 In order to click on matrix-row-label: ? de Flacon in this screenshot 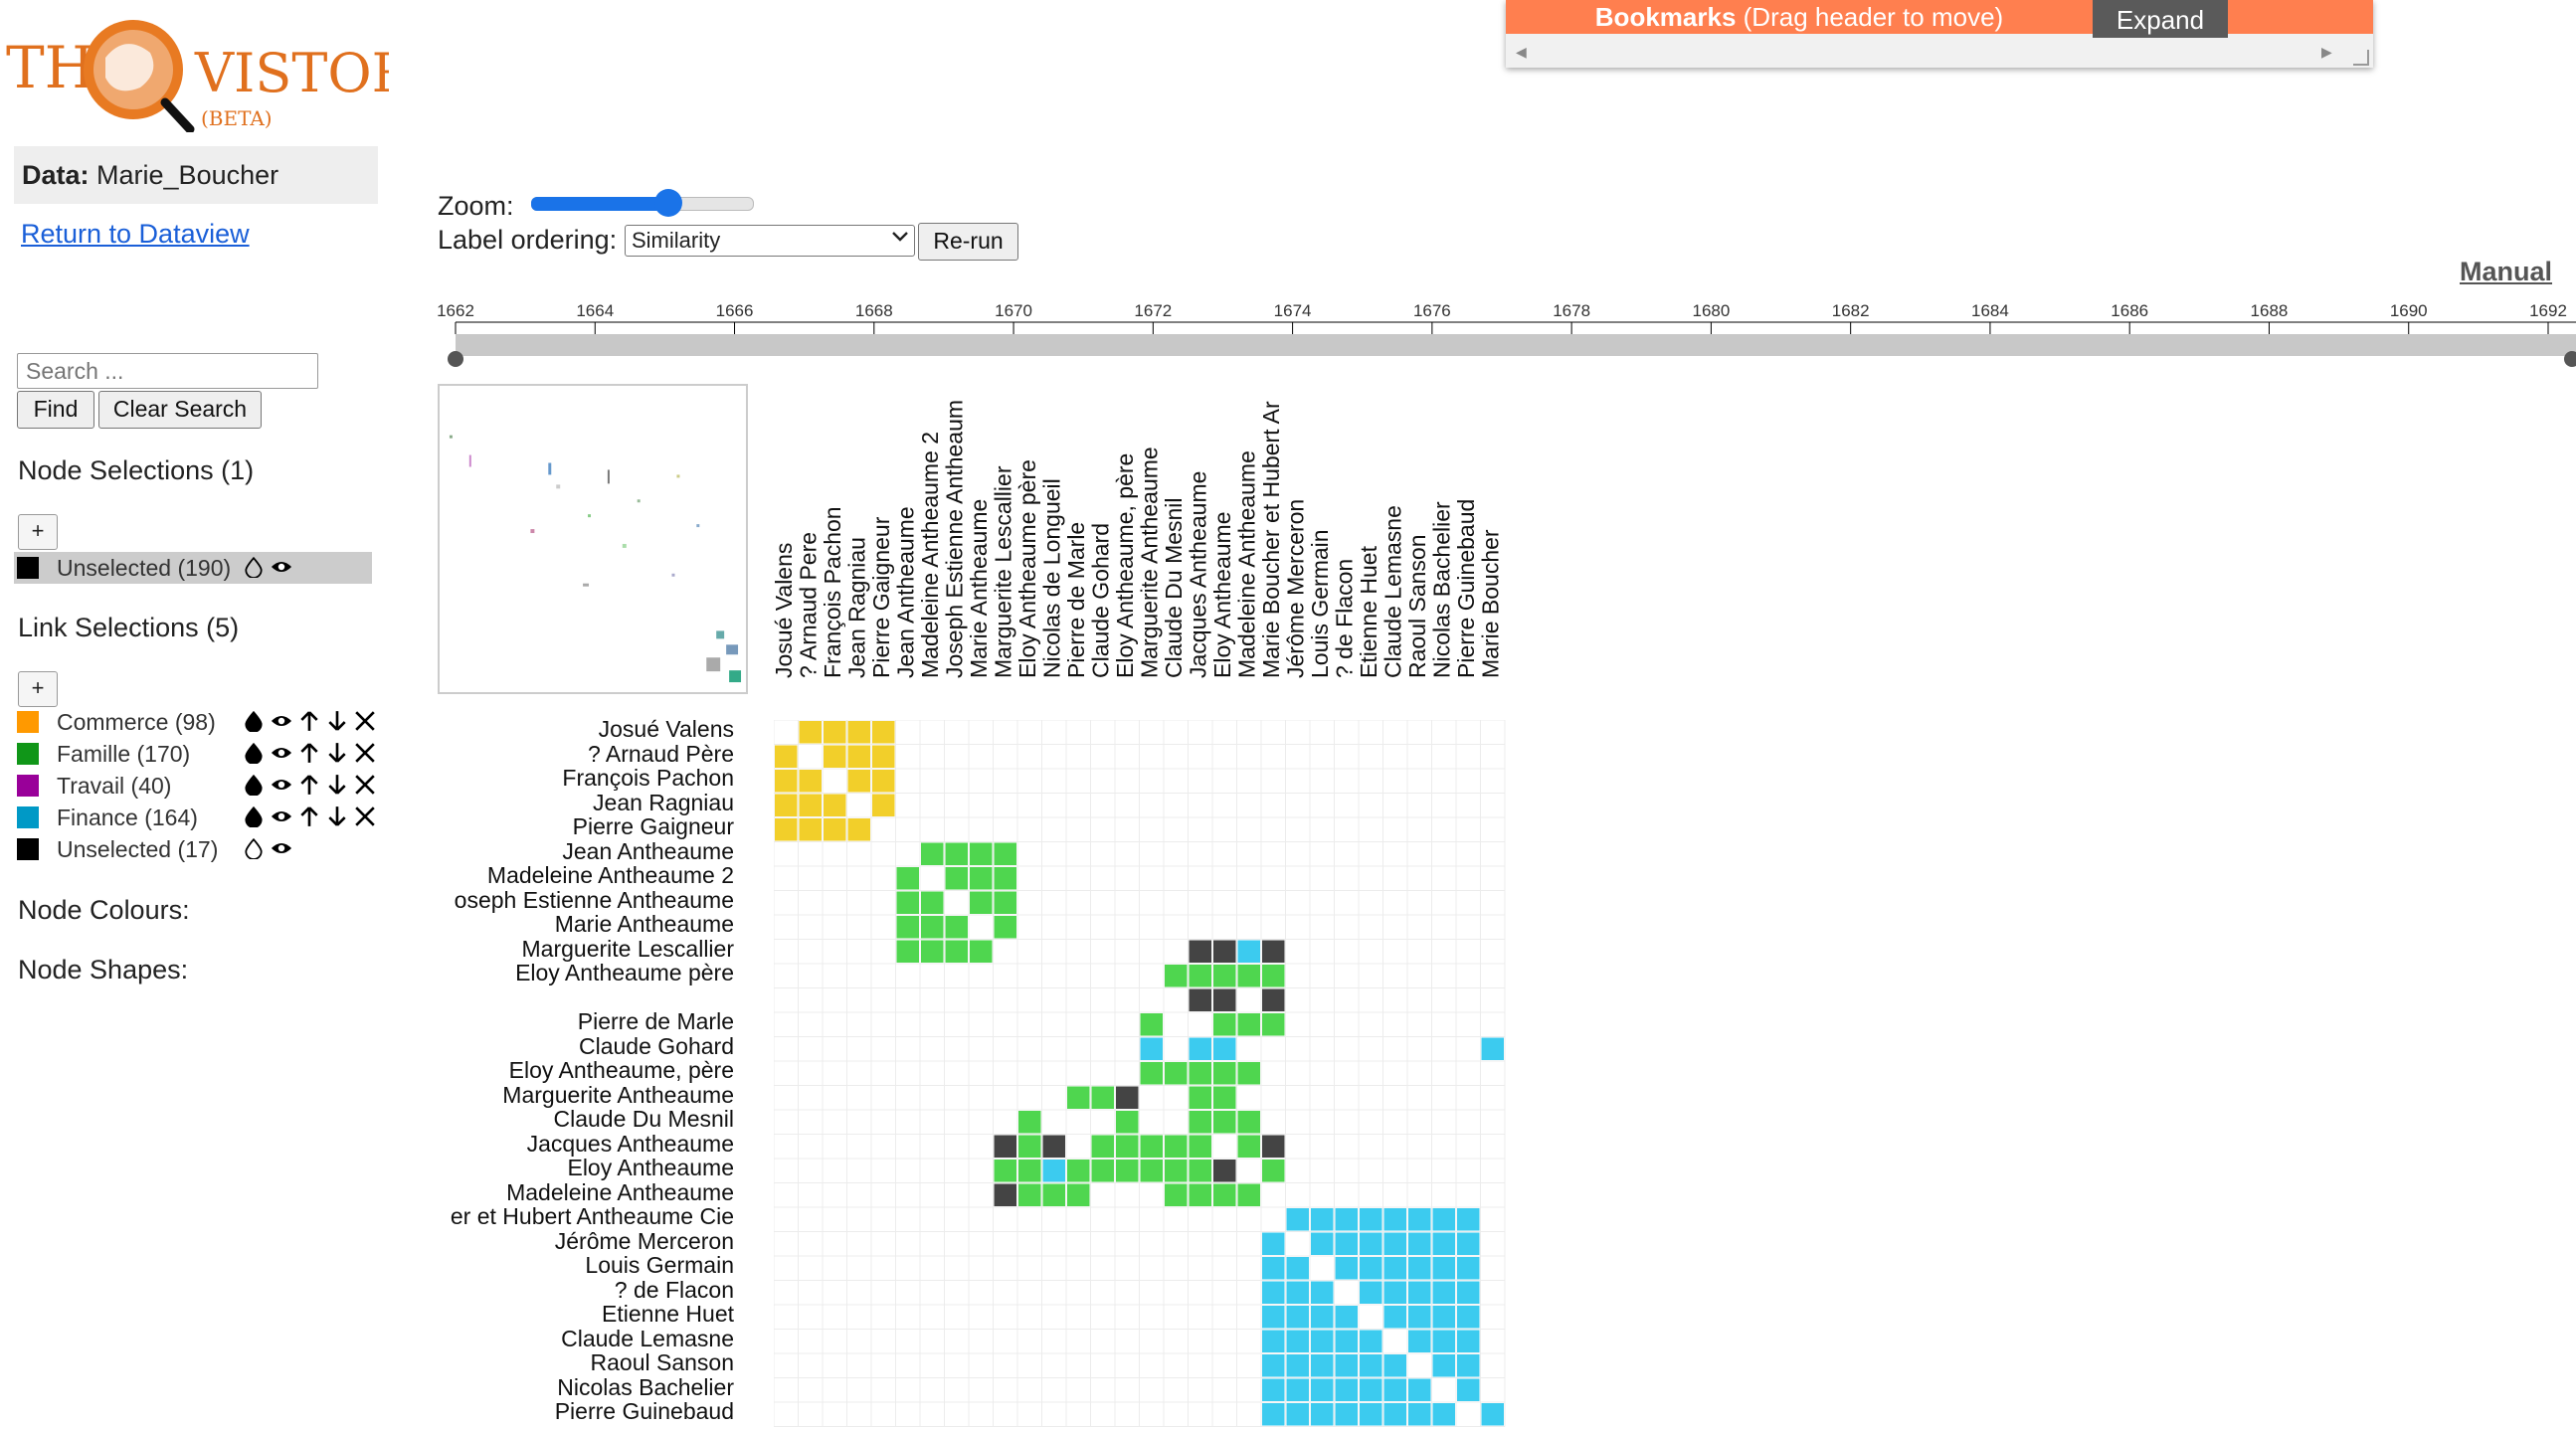, I will do `click(674, 1289)`.